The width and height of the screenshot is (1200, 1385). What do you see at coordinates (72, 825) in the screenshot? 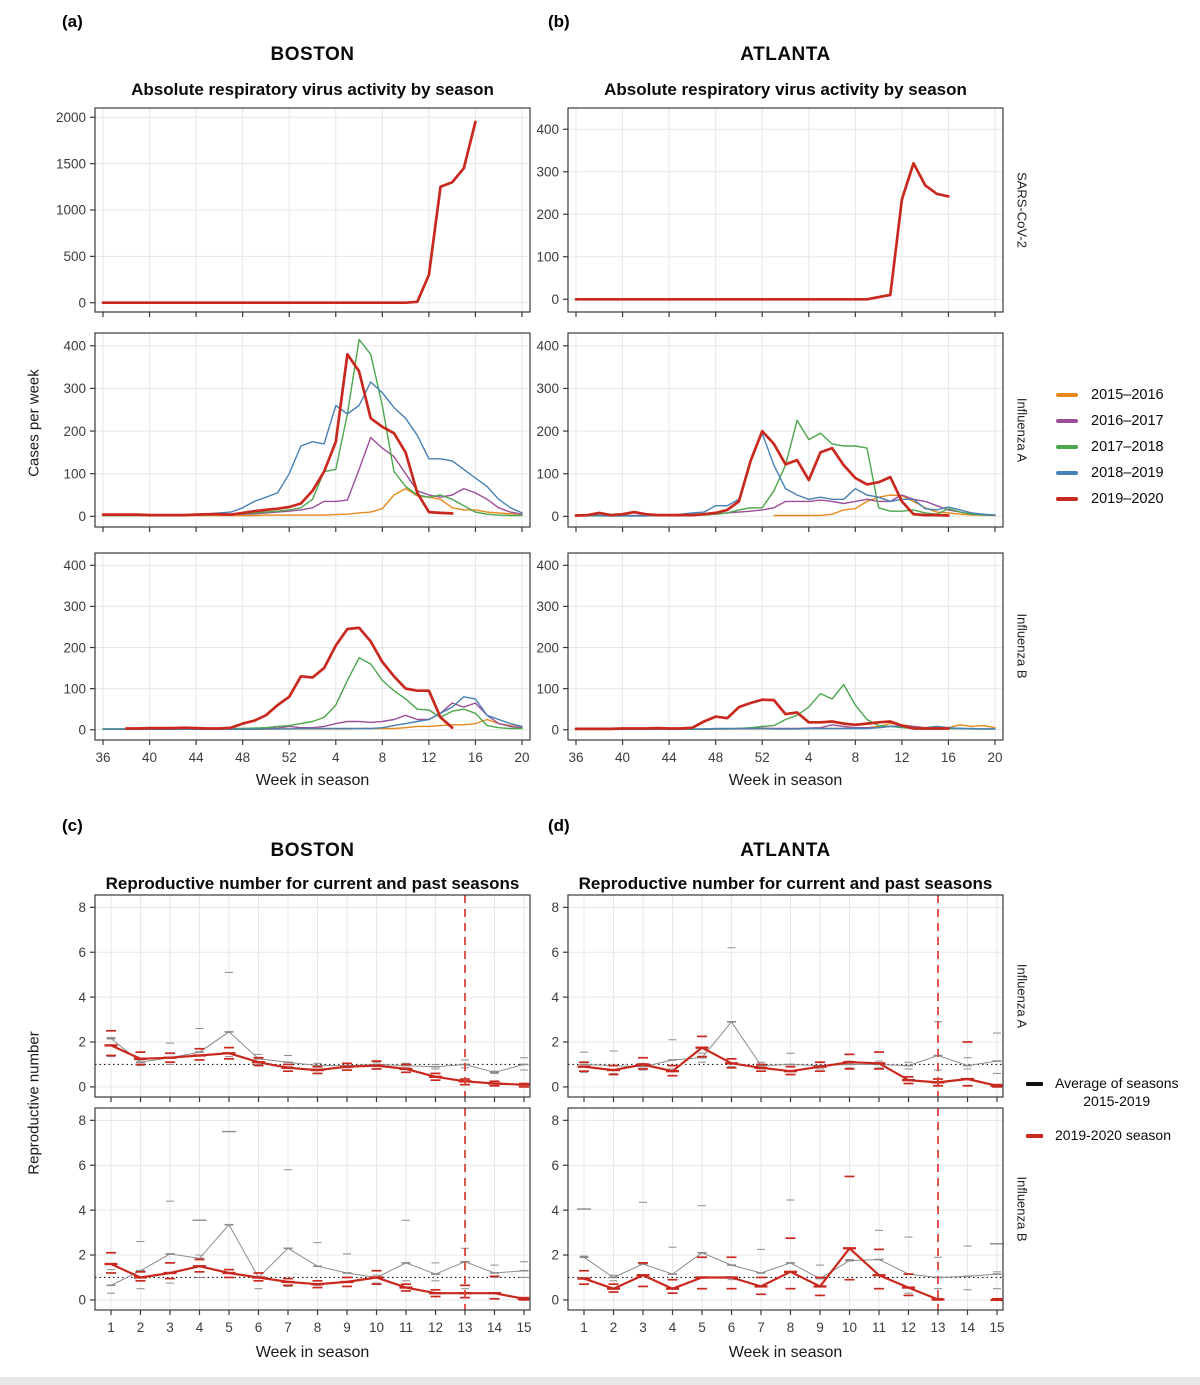
I see `panel-label-c: (c)` at bounding box center [72, 825].